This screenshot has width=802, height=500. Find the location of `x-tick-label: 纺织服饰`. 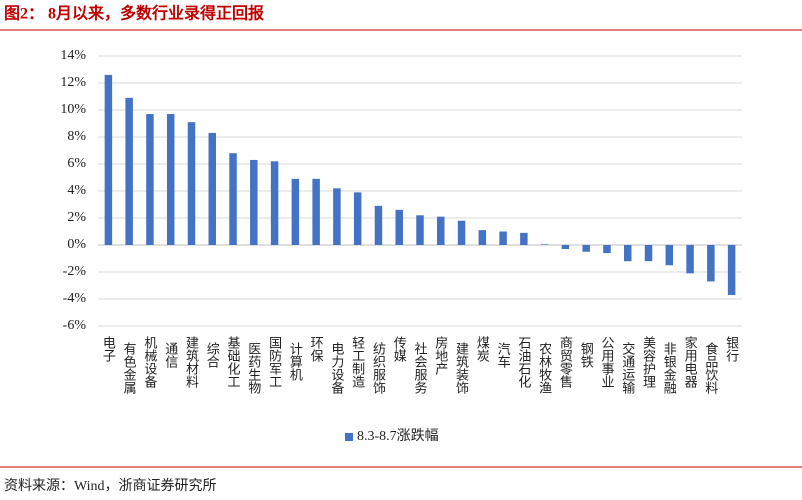

x-tick-label: 纺织服饰 is located at coordinates (378, 368).